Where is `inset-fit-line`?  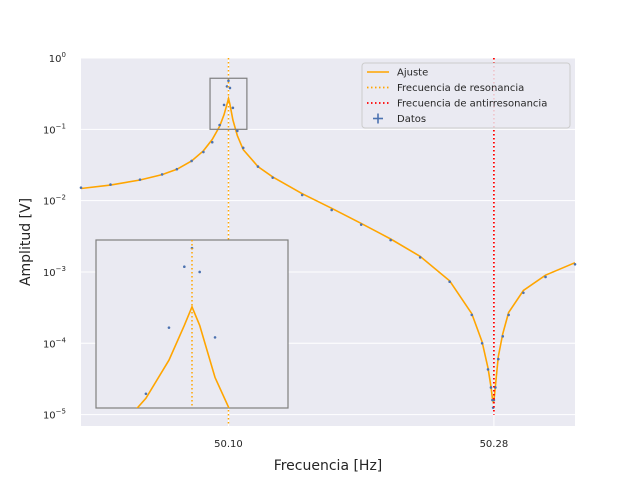 inset-fit-line is located at coordinates (183, 356).